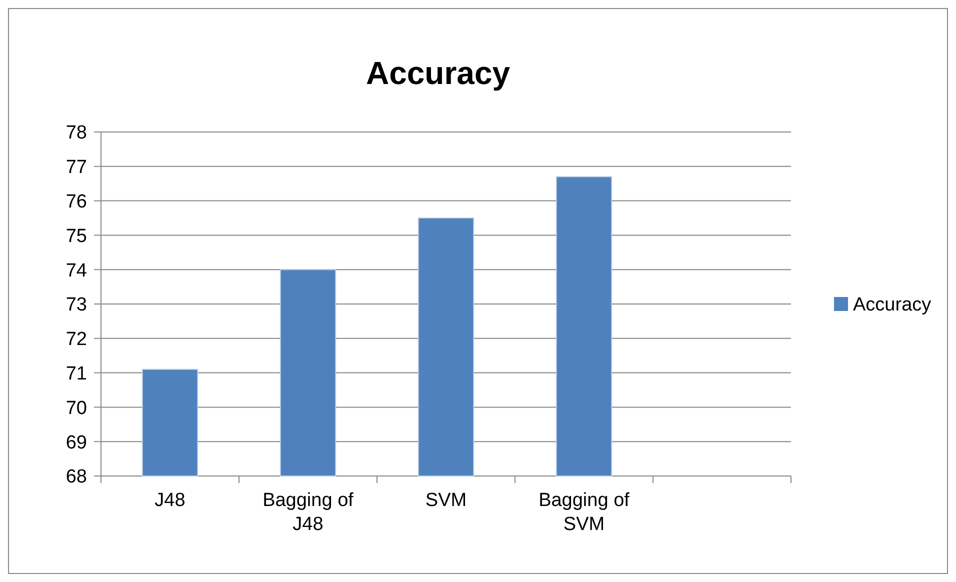 The height and width of the screenshot is (582, 956). Describe the element at coordinates (308, 512) in the screenshot. I see `x-tick-label: Bagging of J48` at that location.